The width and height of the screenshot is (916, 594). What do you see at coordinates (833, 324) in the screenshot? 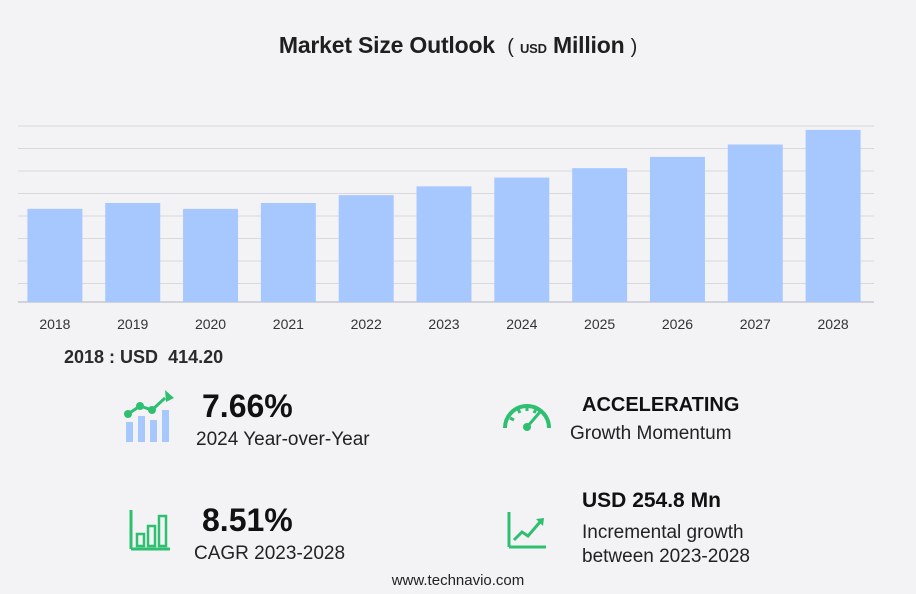
I see `x-tick-label-2028: 2028` at bounding box center [833, 324].